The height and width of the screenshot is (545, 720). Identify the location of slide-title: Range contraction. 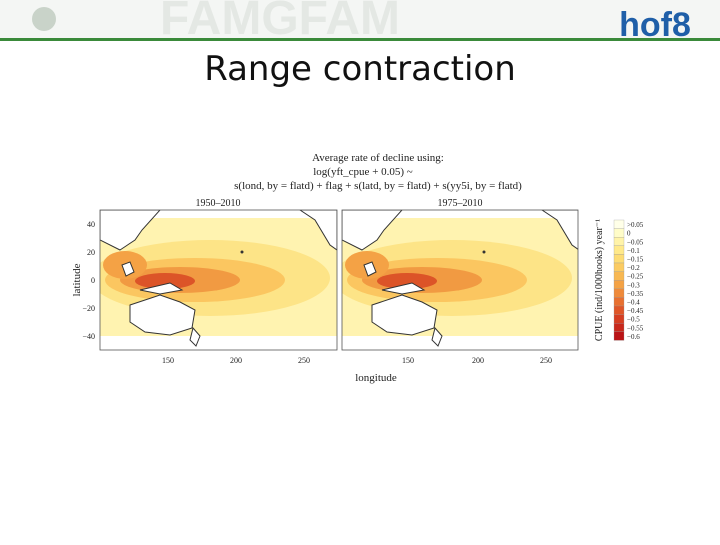
(360, 69).